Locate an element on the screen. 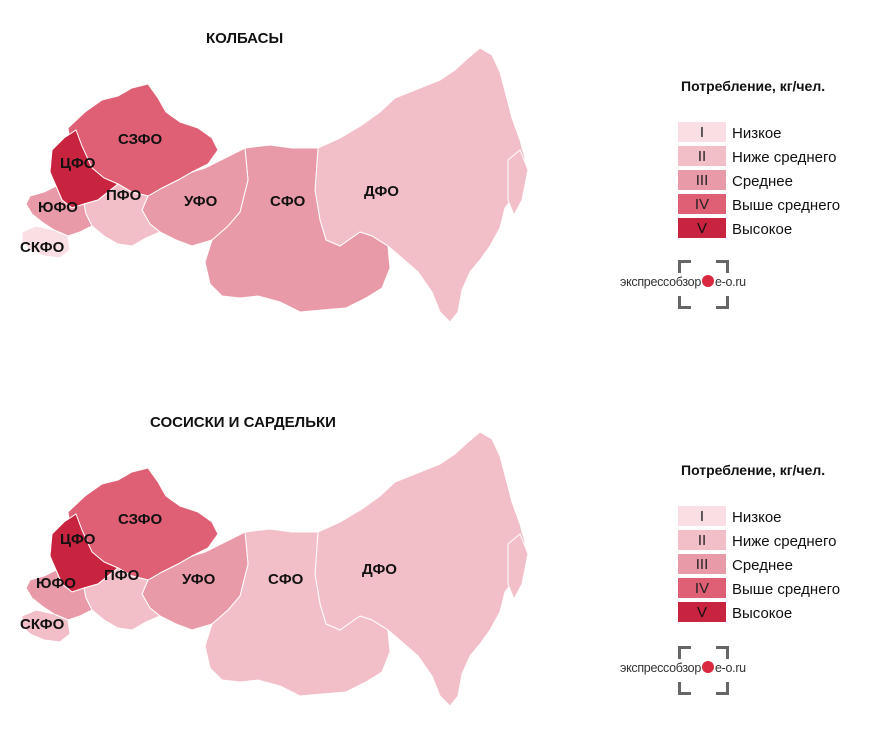 Image resolution: width=889 pixels, height=744 pixels. map-title: СОСИСКИ И САРДЕЛЬКИ is located at coordinates (243, 422).